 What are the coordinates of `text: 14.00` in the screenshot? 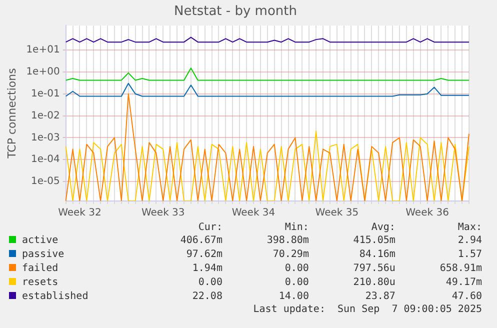 It's located at (294, 297).